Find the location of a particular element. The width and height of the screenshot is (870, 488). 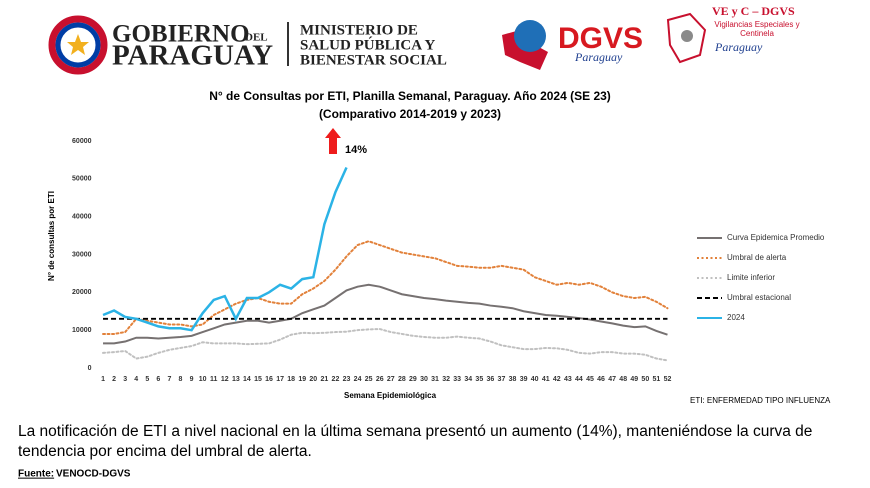

x-axis-label: Semana Epidemiológica is located at coordinates (390, 395).